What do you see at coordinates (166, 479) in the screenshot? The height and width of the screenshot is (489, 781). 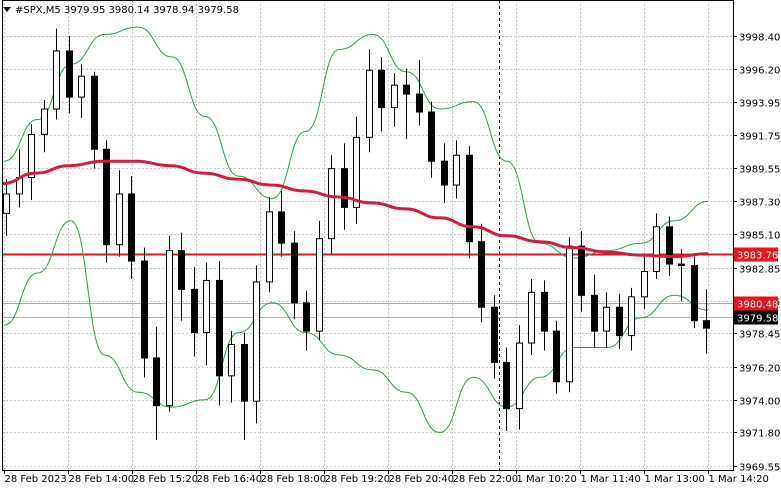 I see `x-tick-label: 28 Feb 15:20` at bounding box center [166, 479].